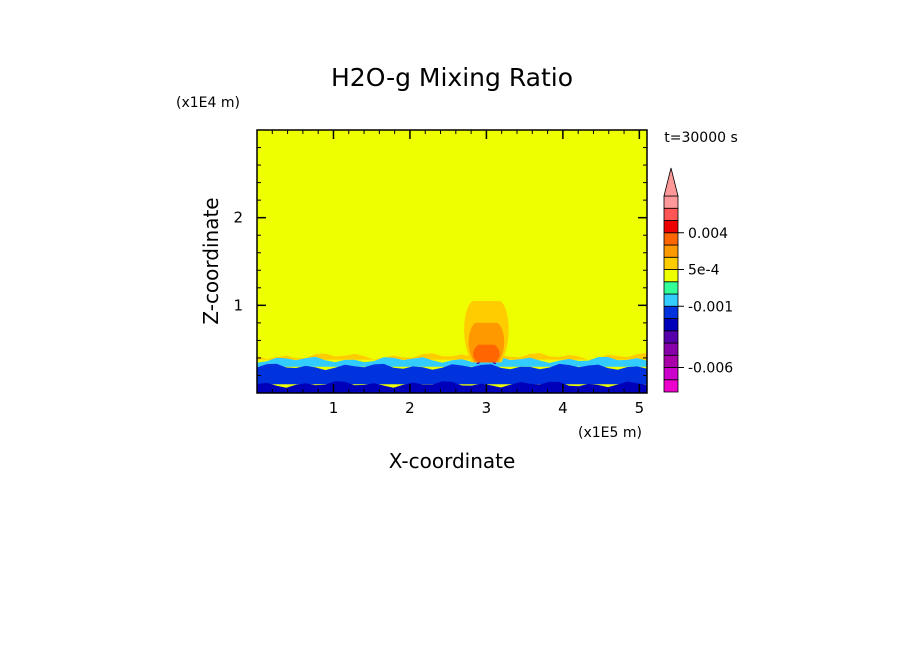  Describe the element at coordinates (238, 218) in the screenshot. I see `y-tick-label: 2` at that location.